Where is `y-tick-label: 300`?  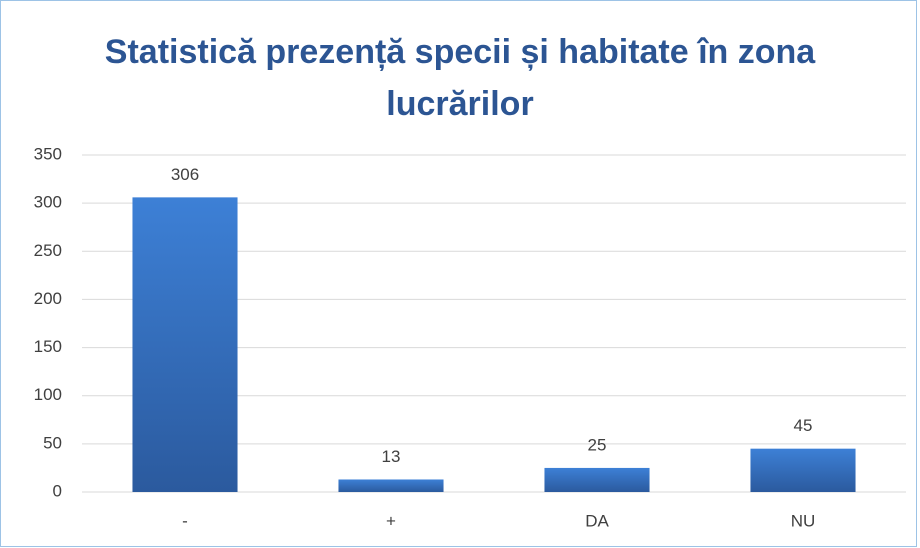
y-tick-label: 300 is located at coordinates (48, 202).